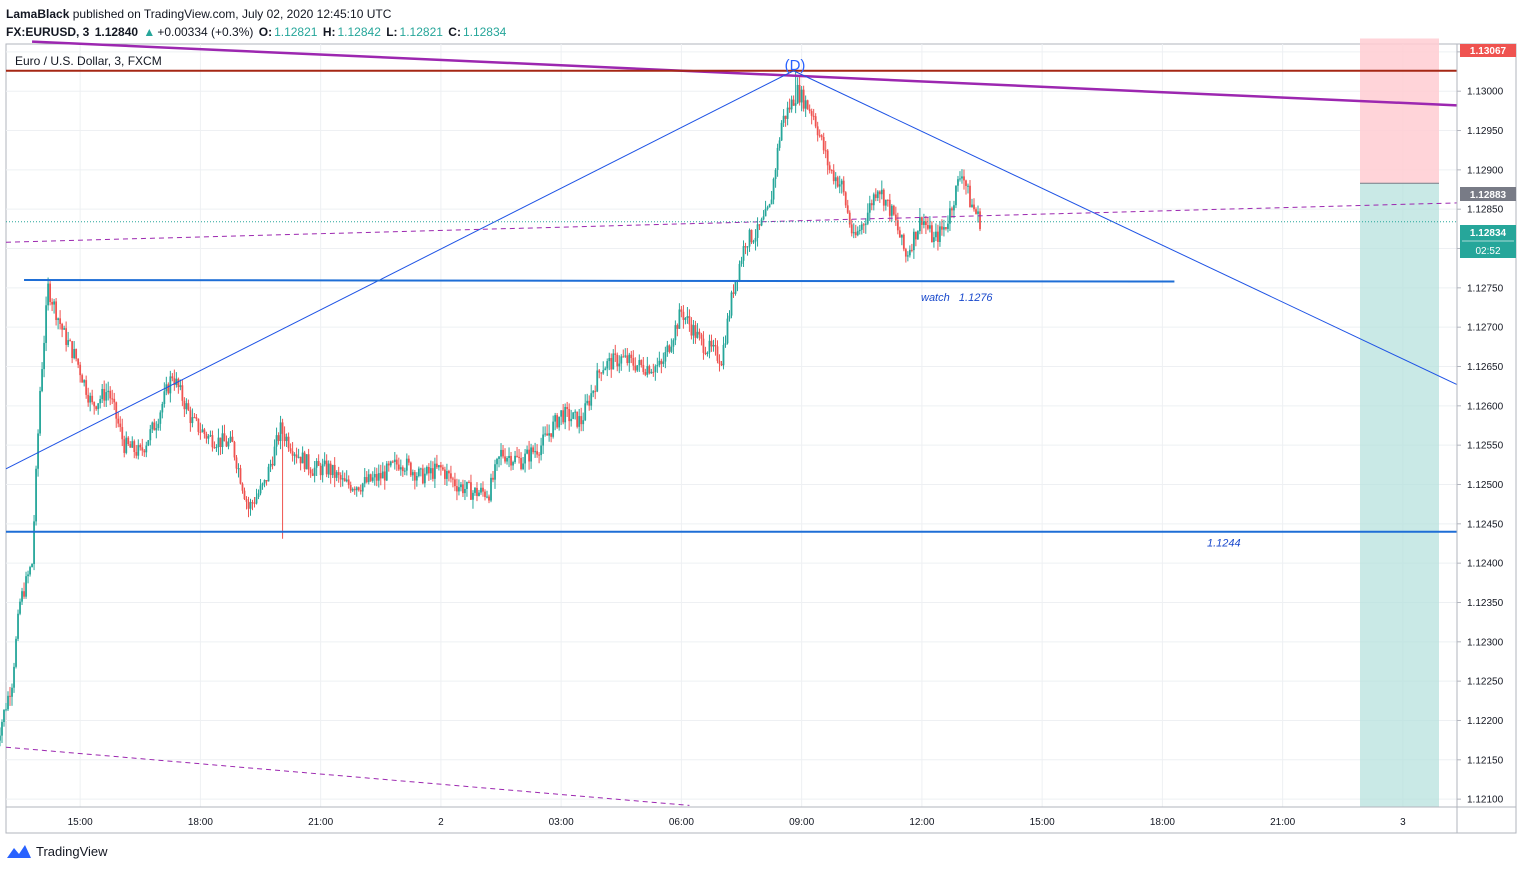 Image resolution: width=1520 pixels, height=870 pixels. I want to click on x-tick-label: 12:00, so click(921, 822).